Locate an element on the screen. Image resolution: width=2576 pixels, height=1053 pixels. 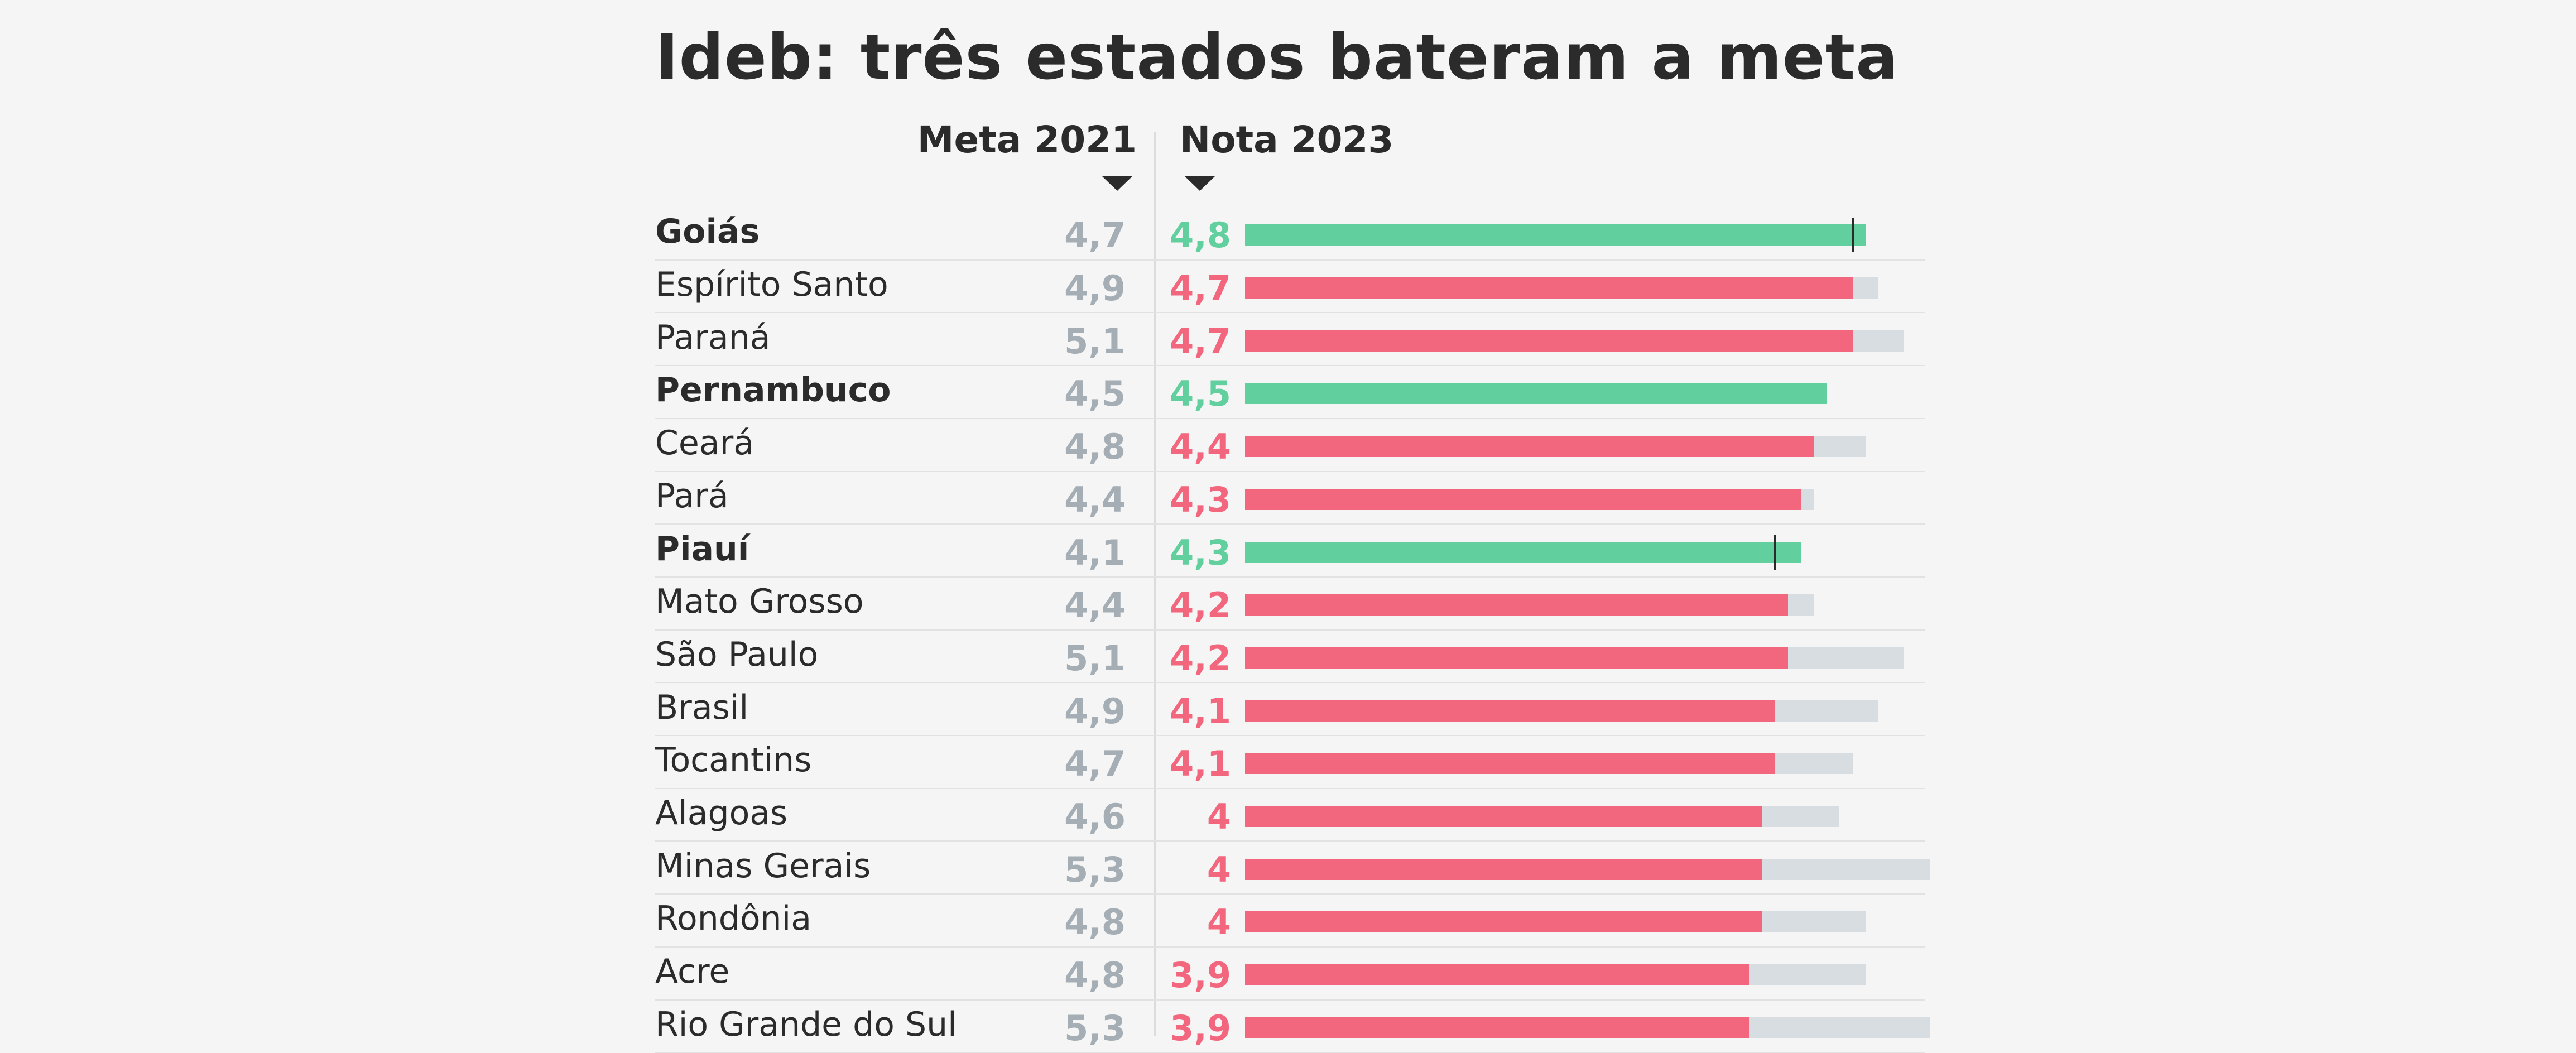
chart-title: Ideb: três estados bateram a meta is located at coordinates (1277, 57).